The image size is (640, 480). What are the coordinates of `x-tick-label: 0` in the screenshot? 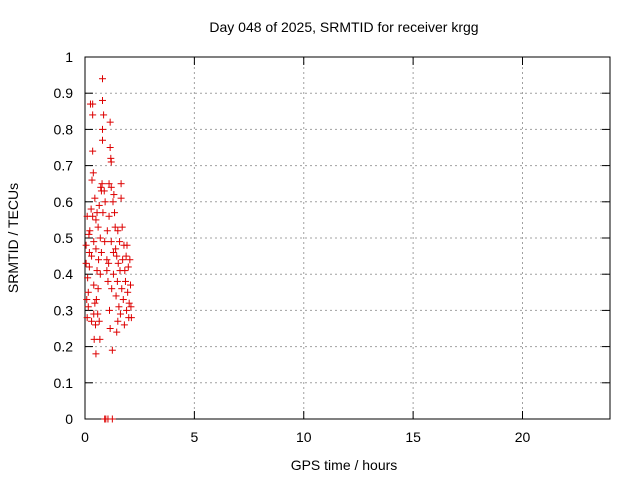 It's located at (85, 437).